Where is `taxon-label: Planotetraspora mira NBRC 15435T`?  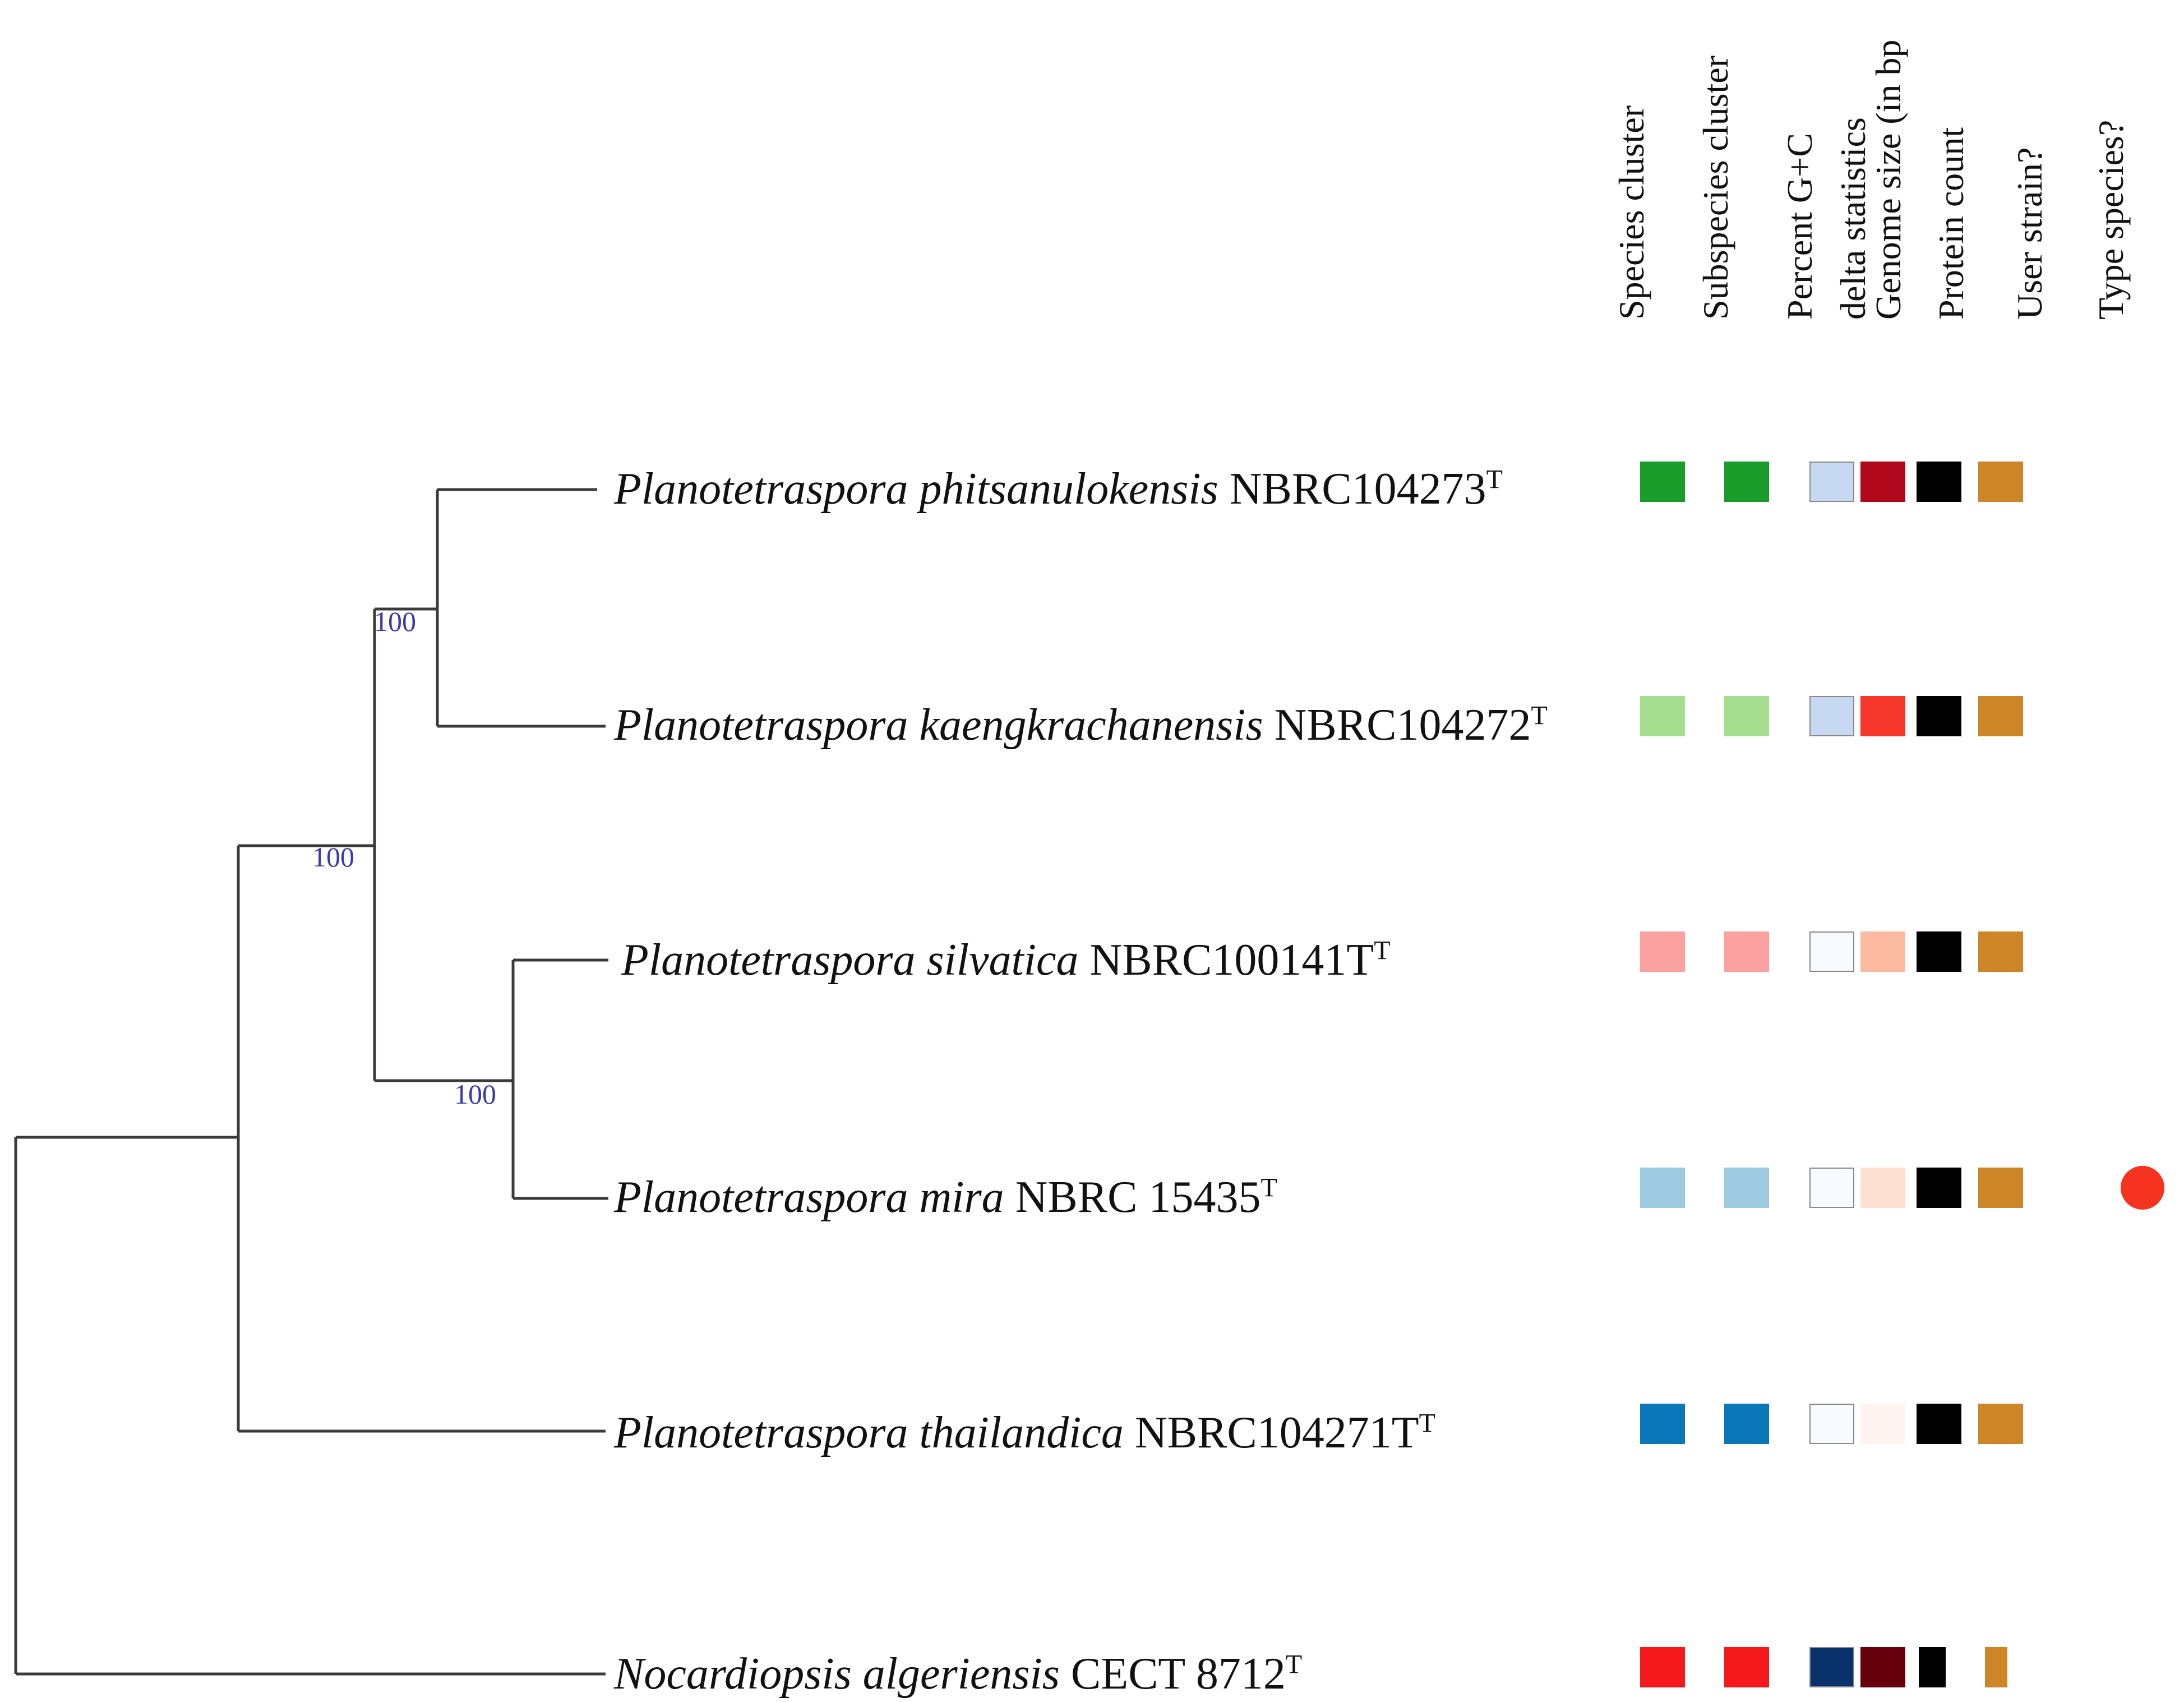
taxon-label: Planotetraspora mira NBRC 15435T is located at coordinates (945, 1197).